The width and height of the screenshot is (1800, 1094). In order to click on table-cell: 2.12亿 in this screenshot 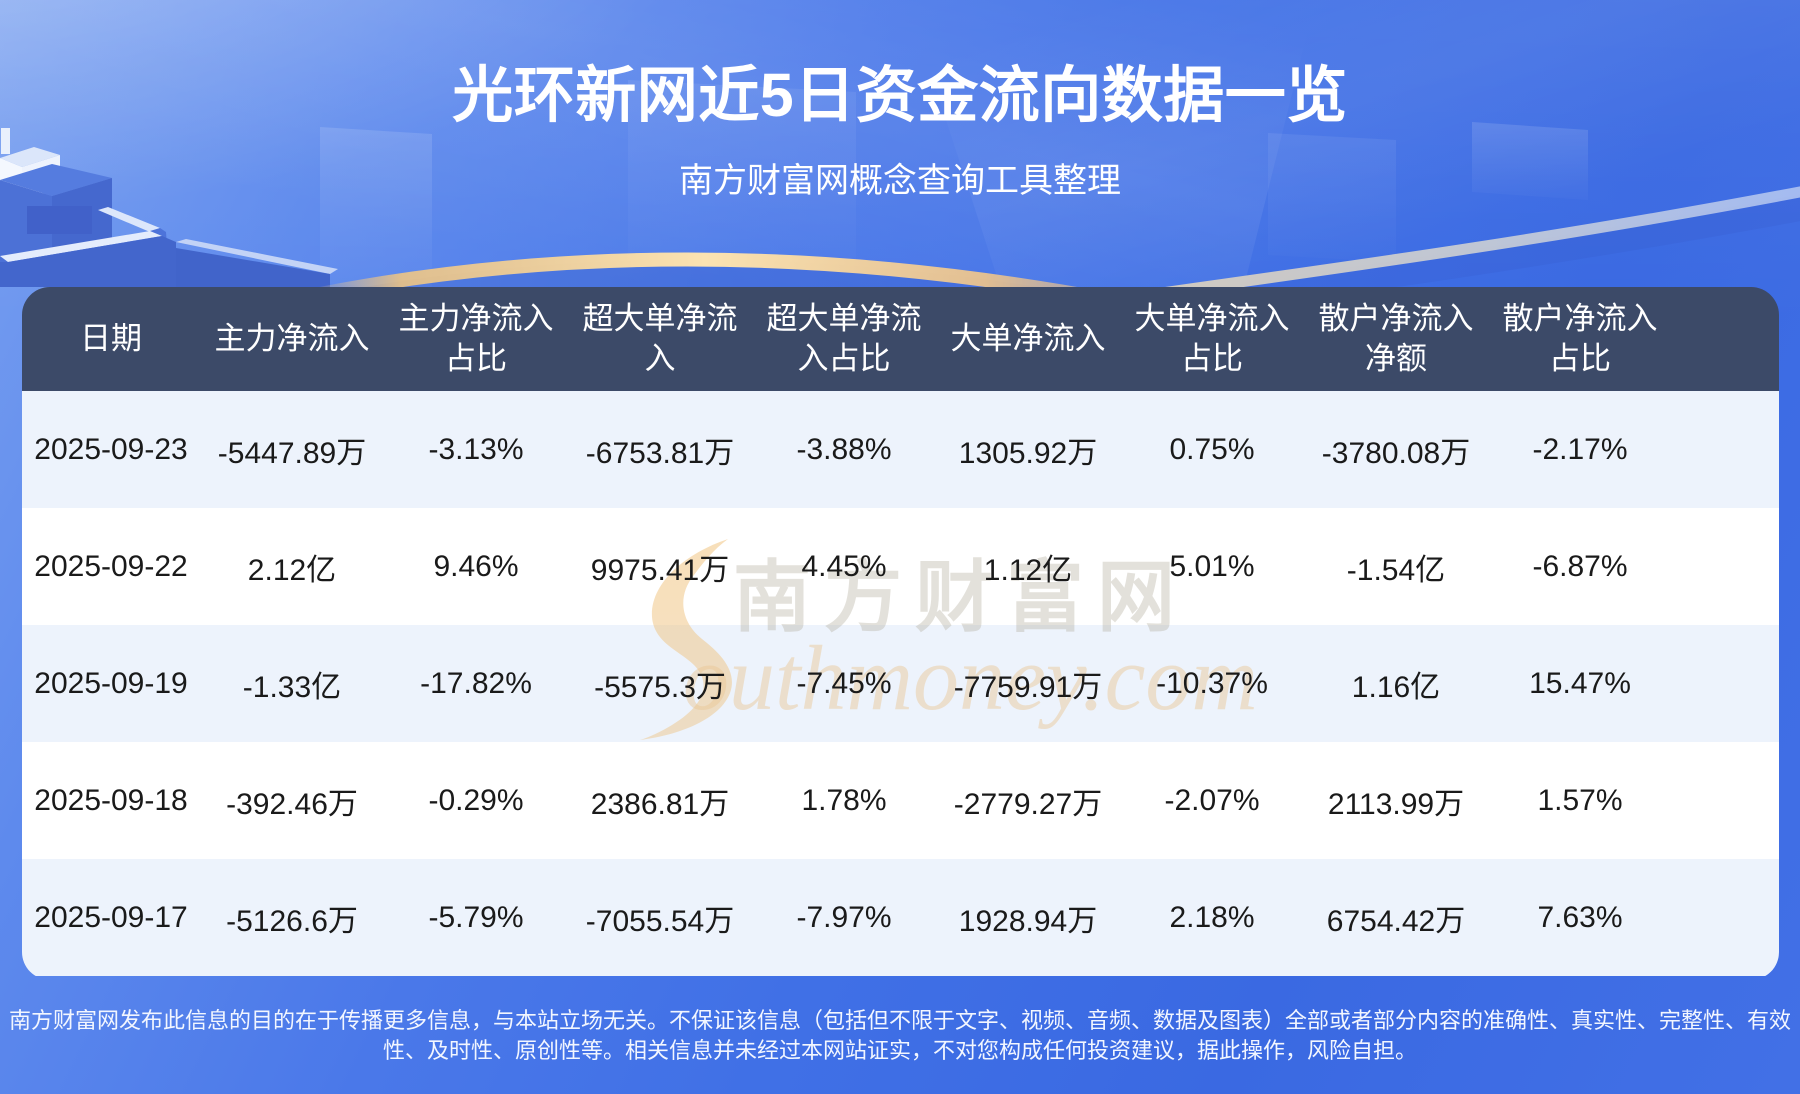, I will do `click(292, 570)`.